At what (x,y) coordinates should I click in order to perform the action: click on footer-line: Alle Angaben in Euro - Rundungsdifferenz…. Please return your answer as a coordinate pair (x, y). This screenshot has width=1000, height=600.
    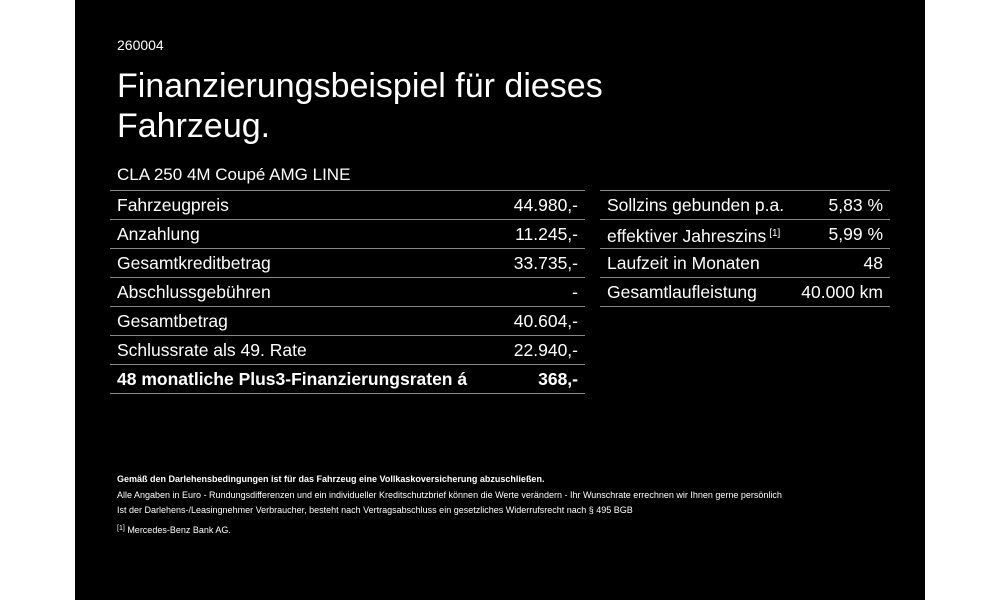
    Looking at the image, I should click on (449, 495).